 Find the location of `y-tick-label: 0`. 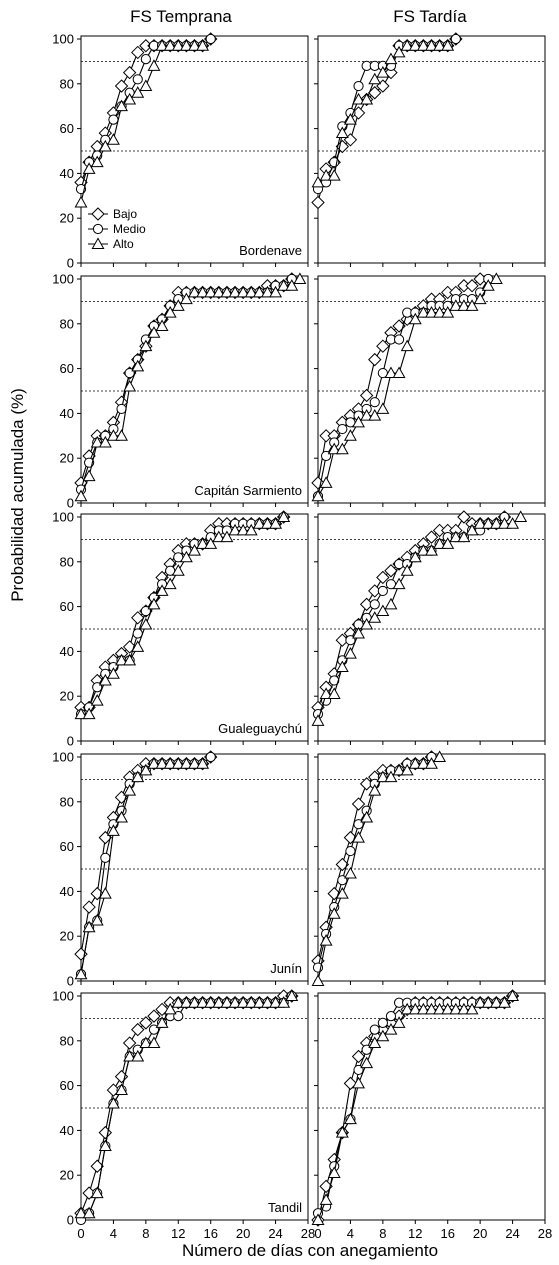

y-tick-label: 0 is located at coordinates (70, 503).